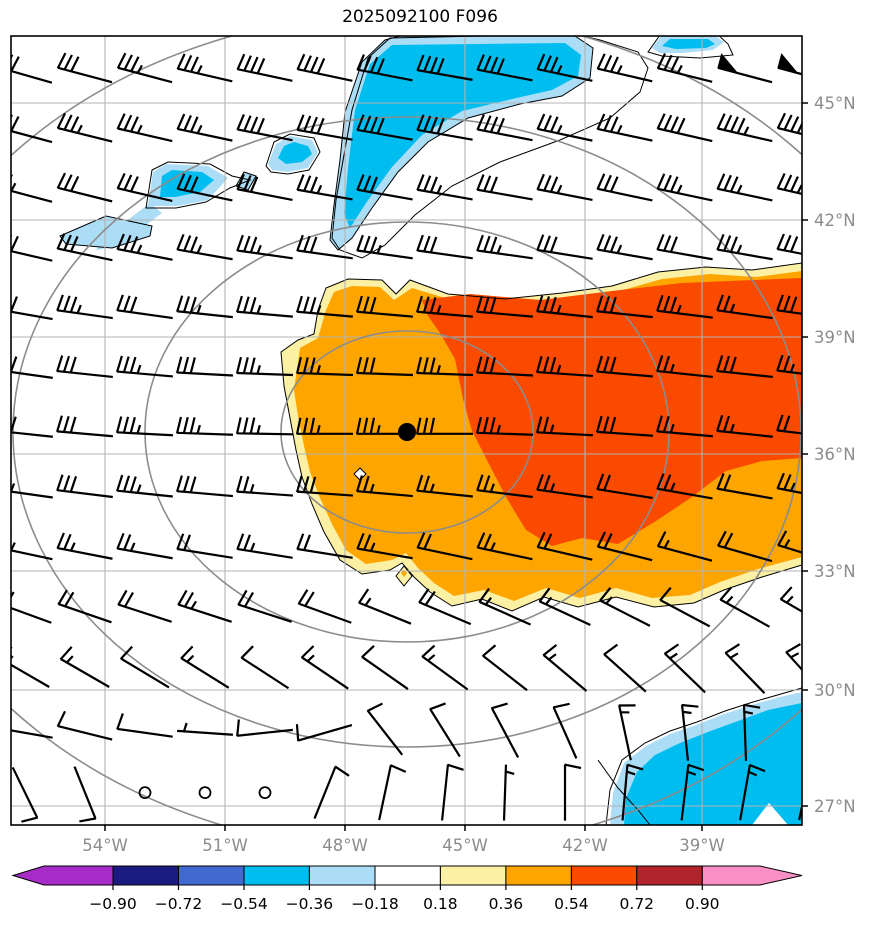  Describe the element at coordinates (420, 17) in the screenshot. I see `chart-title: 2025092100 F096` at that location.